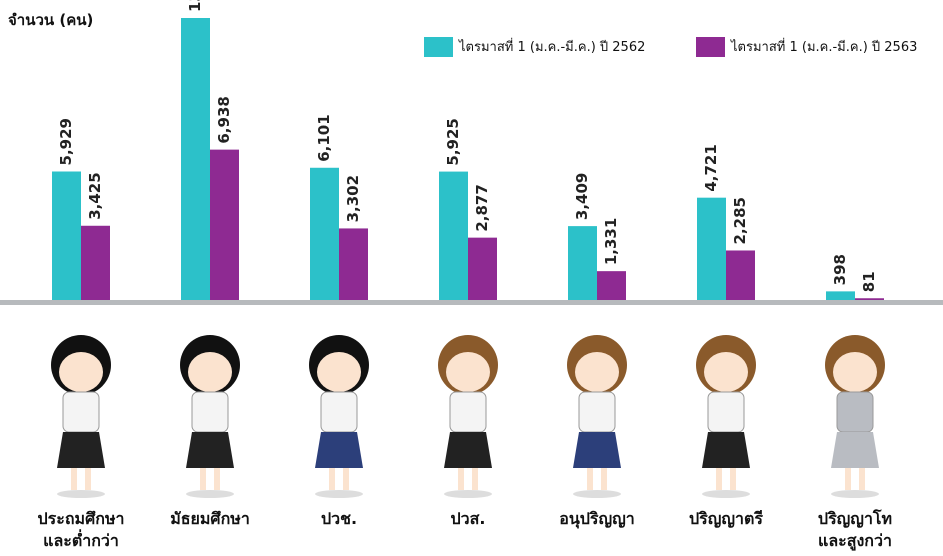  Describe the element at coordinates (824, 47) in the screenshot. I see `legend-label: ไตรมาสที่ 1 (ม.ค.-มี.ค.) ปี 2563` at that location.